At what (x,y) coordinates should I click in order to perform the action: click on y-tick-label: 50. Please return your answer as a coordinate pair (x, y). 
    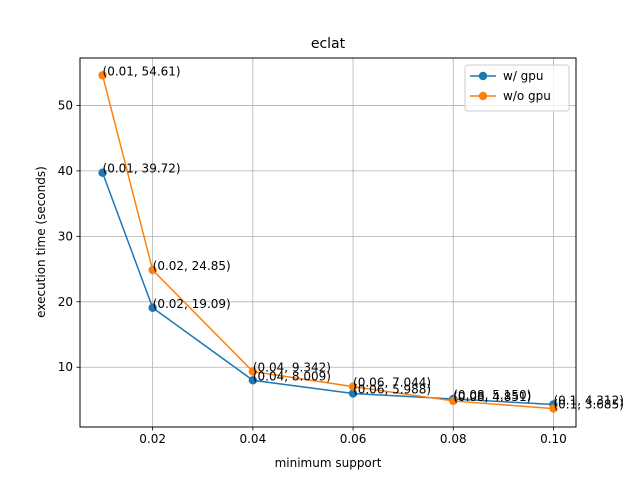
    Looking at the image, I should click on (65, 105).